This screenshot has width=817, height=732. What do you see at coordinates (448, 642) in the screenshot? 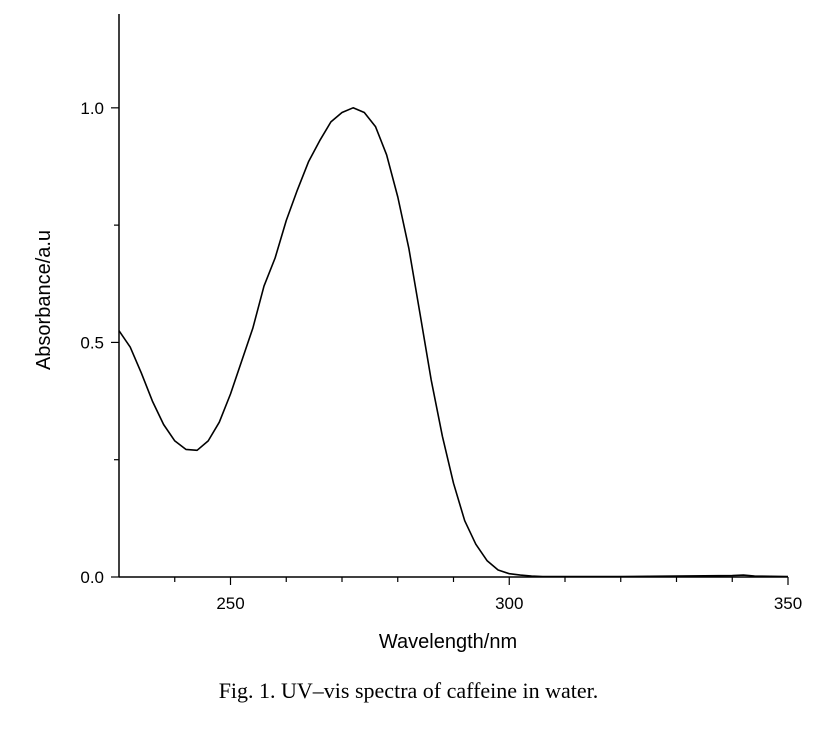
I see `x-axis-title: Wavelength/nm` at bounding box center [448, 642].